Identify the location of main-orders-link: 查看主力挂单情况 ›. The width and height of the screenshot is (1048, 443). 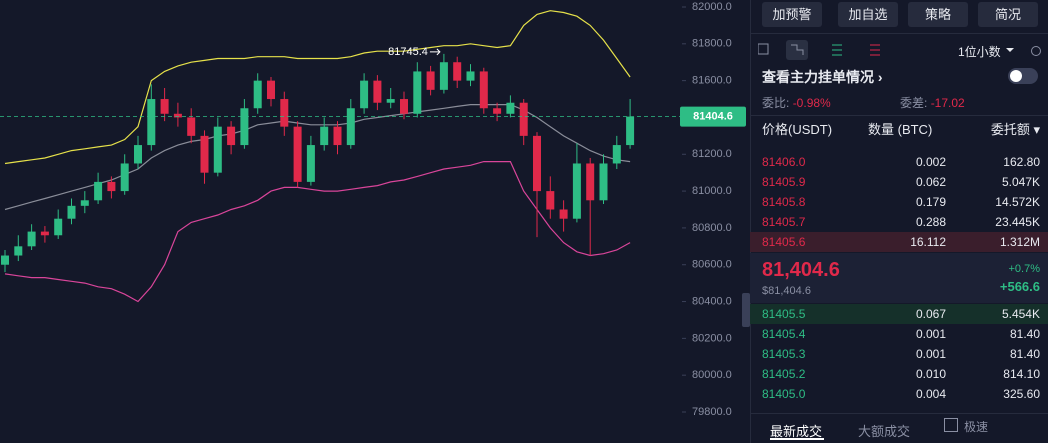
(822, 77).